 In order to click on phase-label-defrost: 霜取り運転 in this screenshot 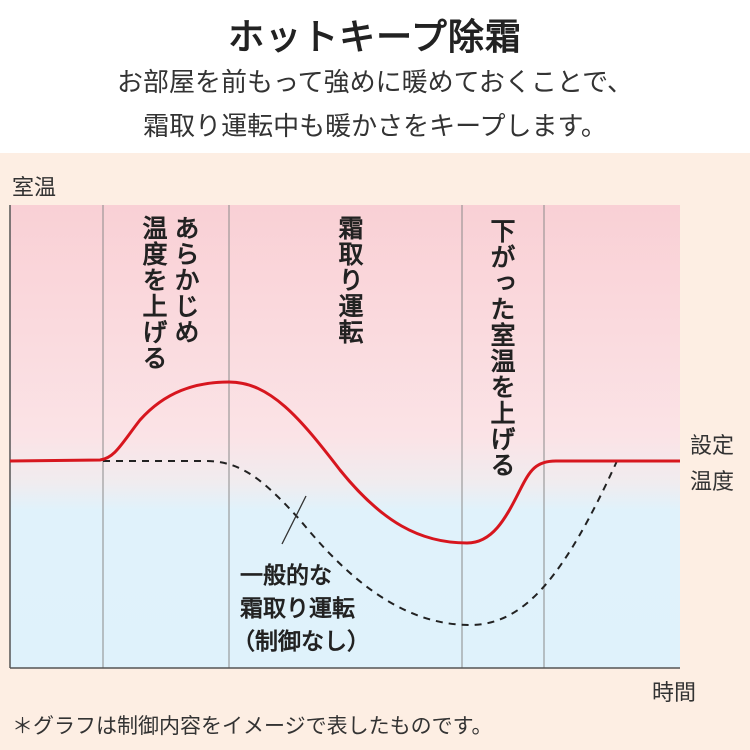, I will do `click(349, 280)`.